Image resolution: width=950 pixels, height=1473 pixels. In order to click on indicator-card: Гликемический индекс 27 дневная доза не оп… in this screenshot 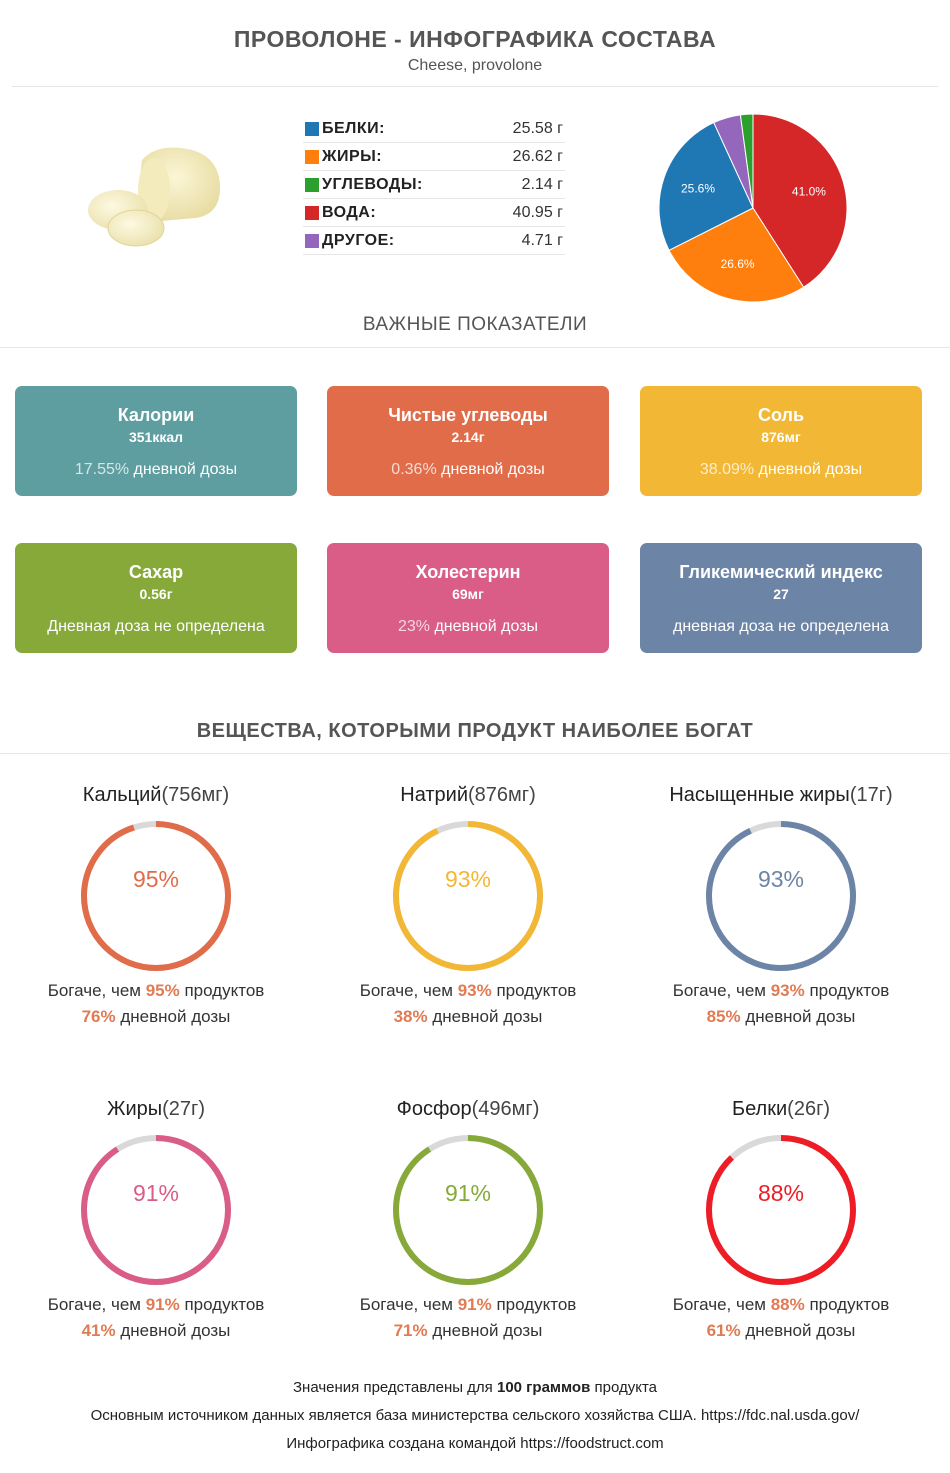, I will do `click(781, 598)`.